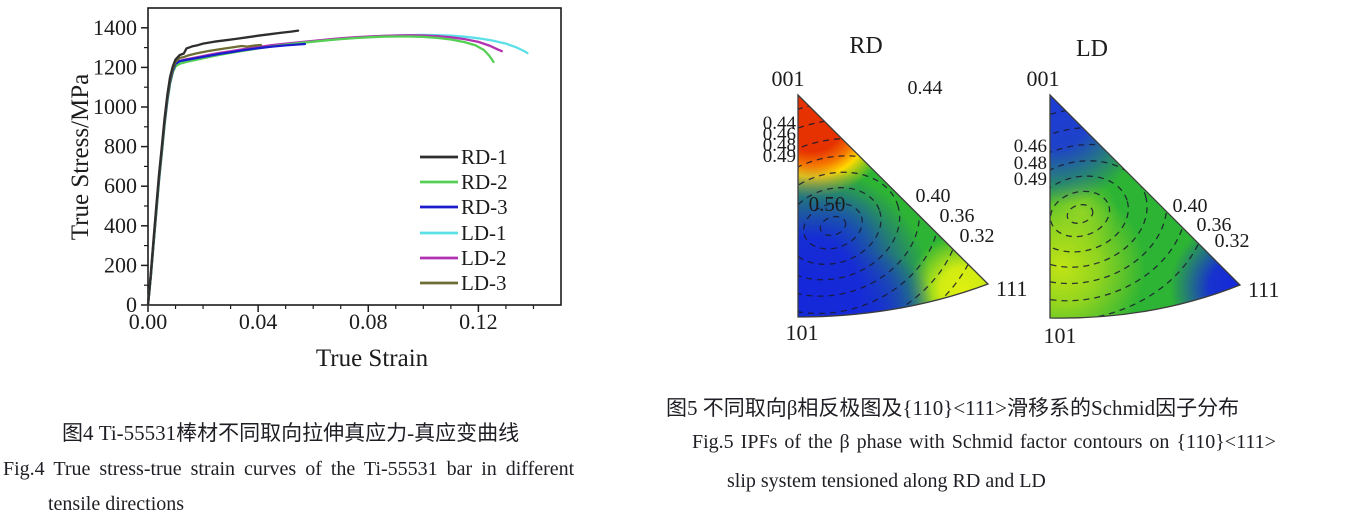 The image size is (1348, 520). What do you see at coordinates (1190, 206) in the screenshot?
I see `ipf-ld-right-label-040: 0.40` at bounding box center [1190, 206].